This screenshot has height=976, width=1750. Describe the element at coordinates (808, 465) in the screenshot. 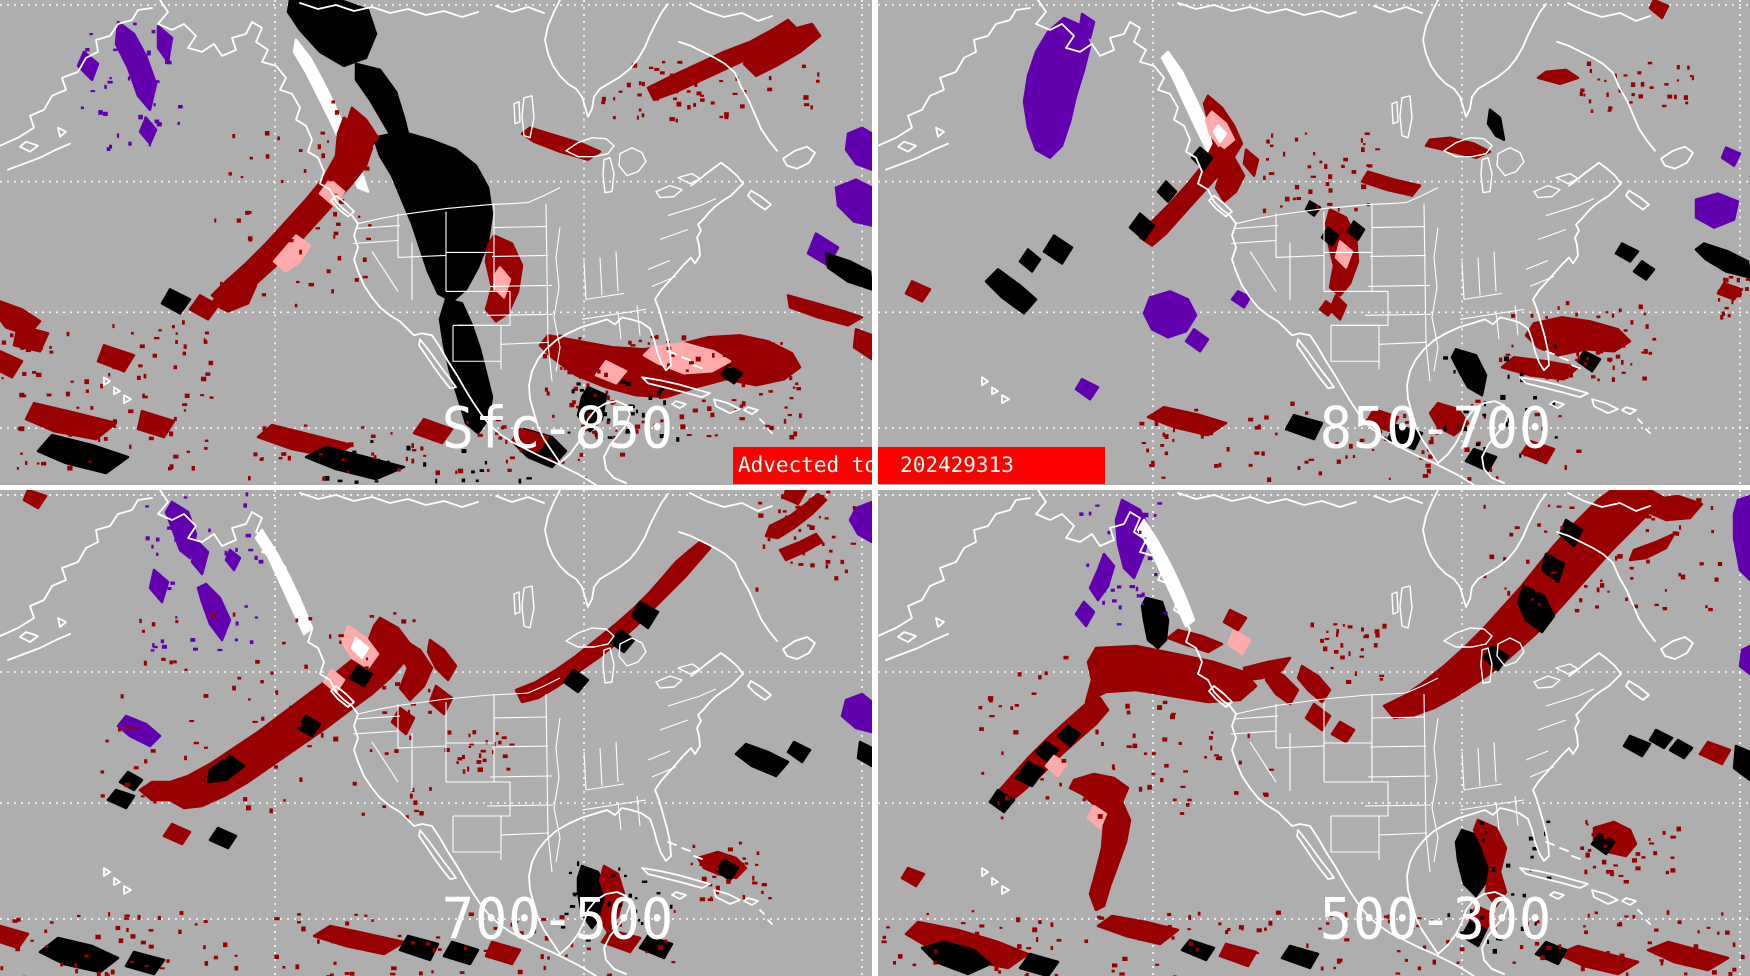

I see `banner-prefix-text: Advected to` at that location.